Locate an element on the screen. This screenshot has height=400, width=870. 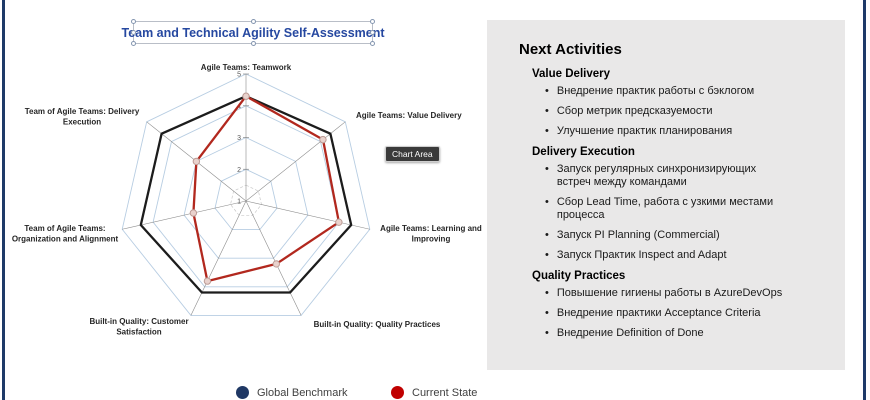
svg-text: 1 is located at coordinates (239, 202).